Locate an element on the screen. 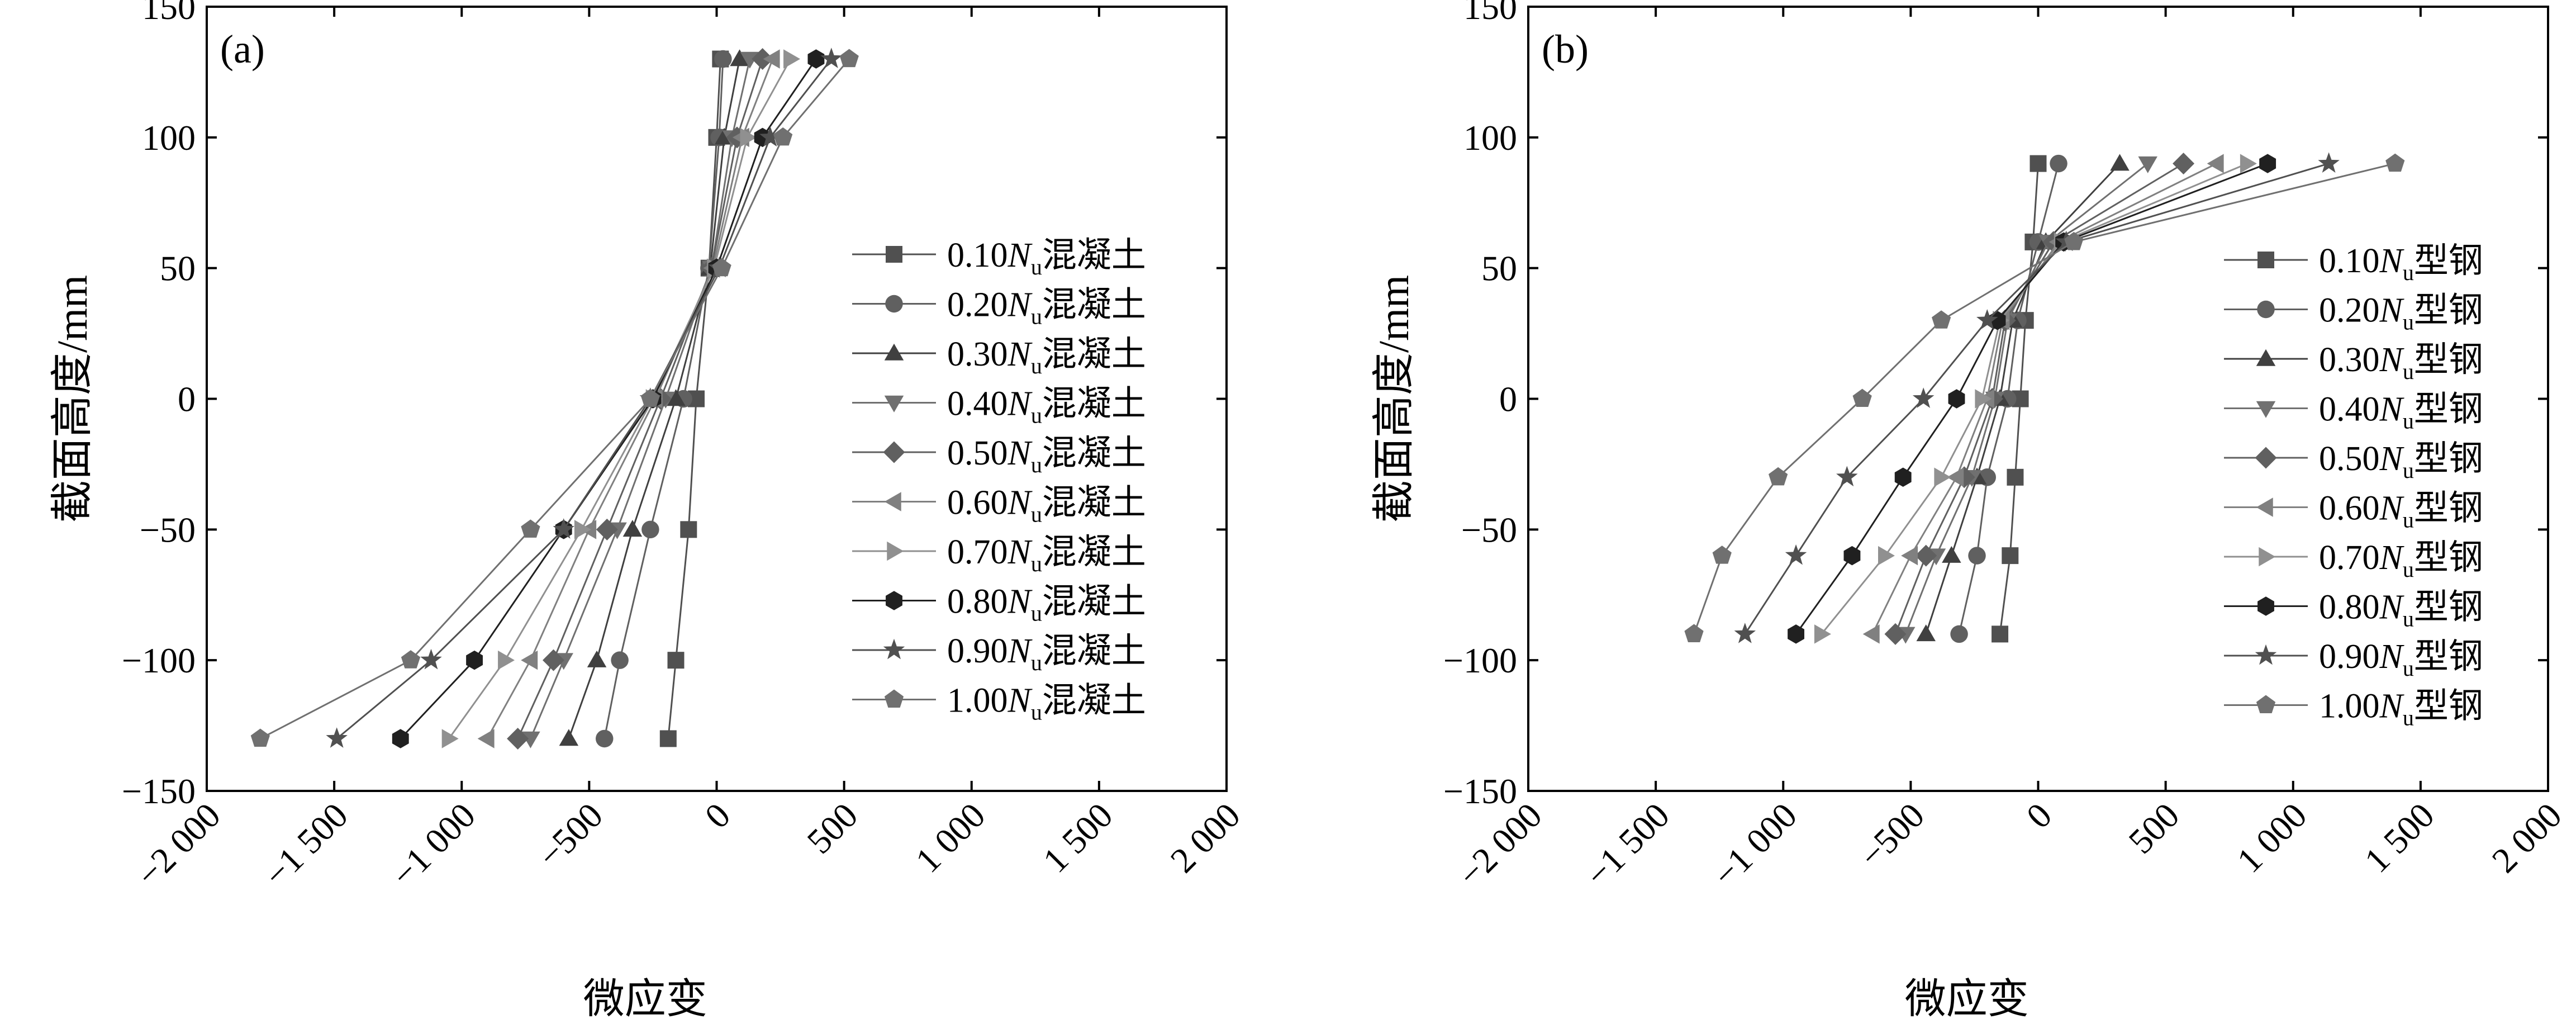 This screenshot has height=1024, width=2576. x-tick-label: 500 is located at coordinates (832, 828).